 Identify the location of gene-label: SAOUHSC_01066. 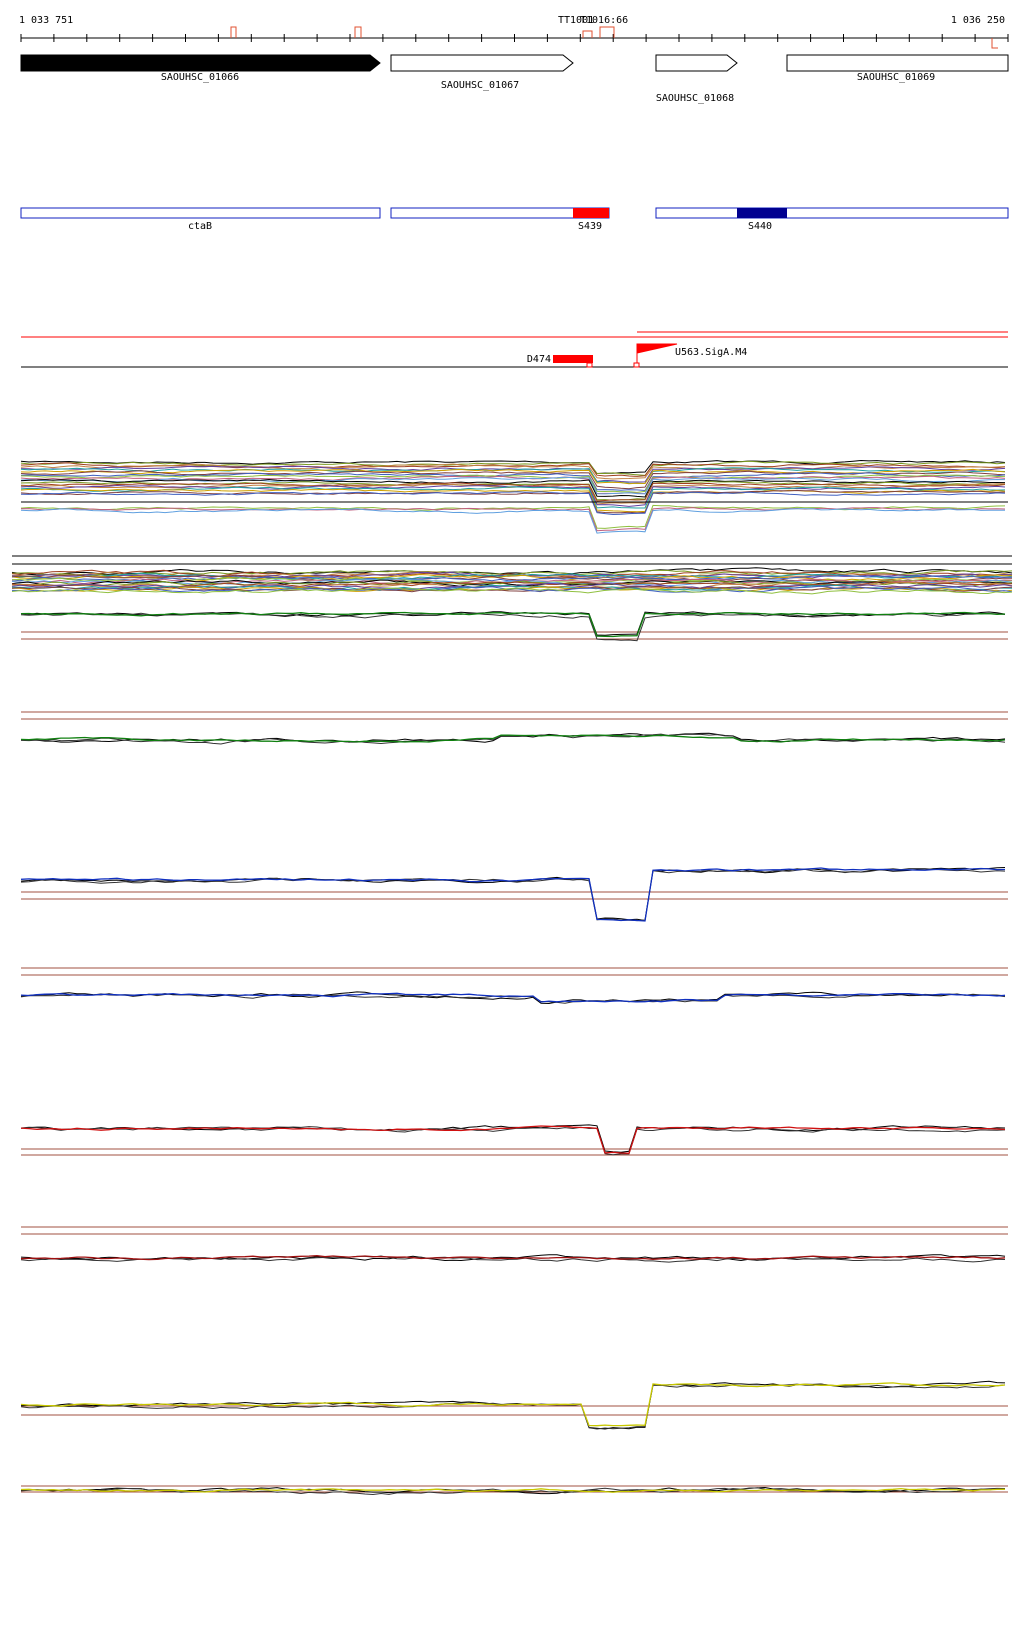
(200, 77).